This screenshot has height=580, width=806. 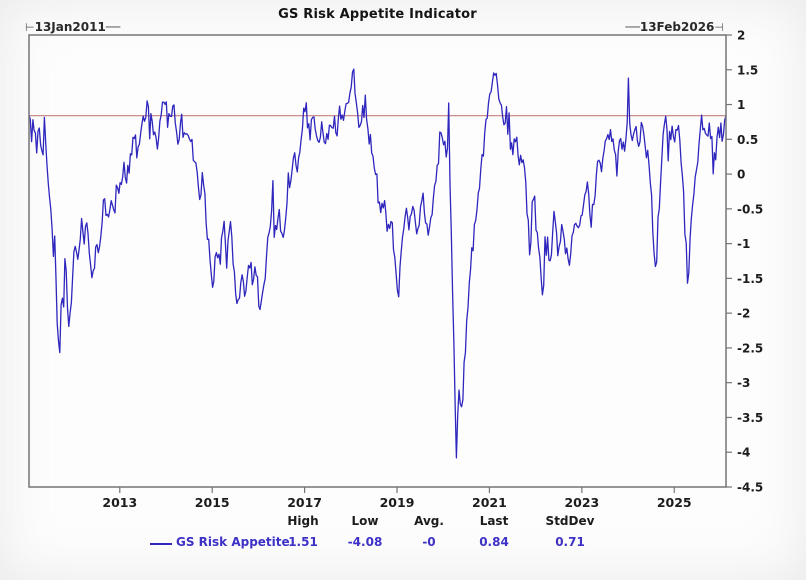 I want to click on y-tick-label: 0.5, so click(x=747, y=140).